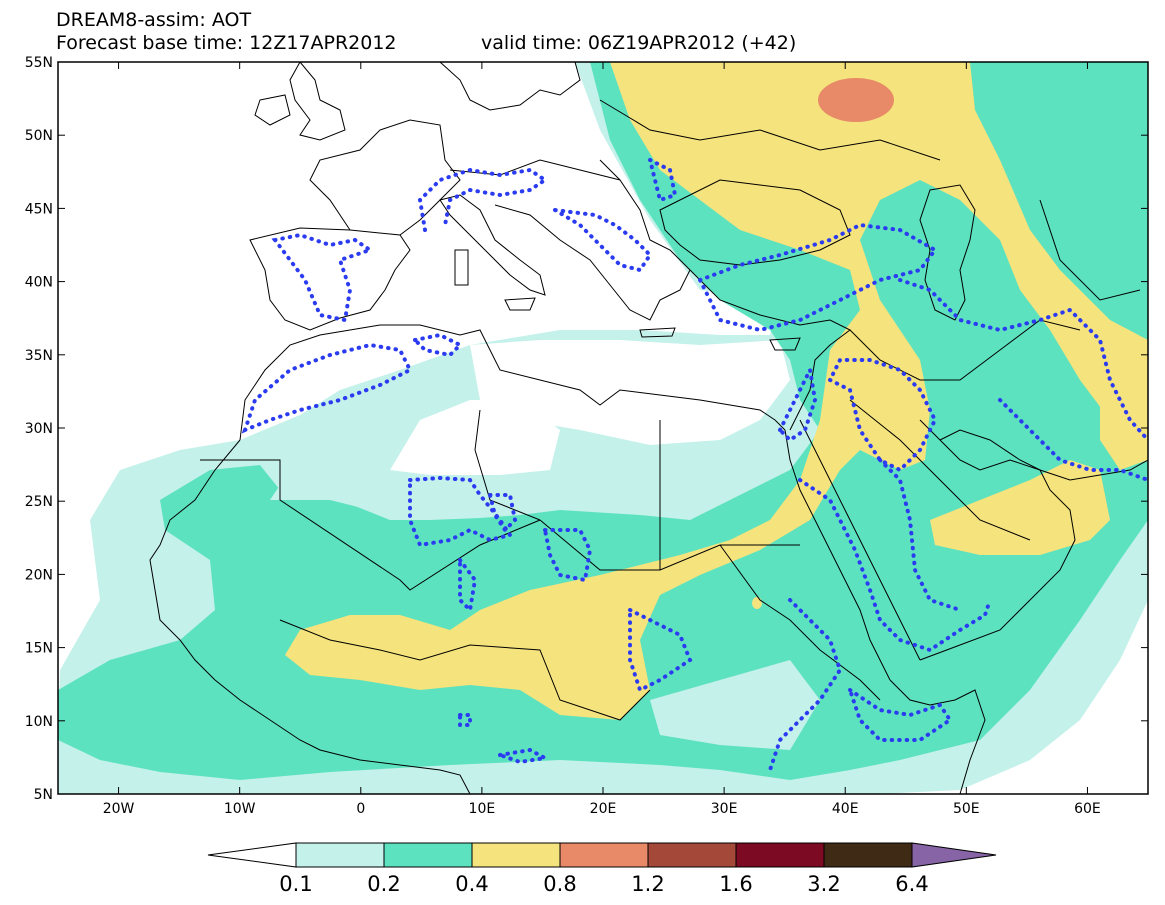  Describe the element at coordinates (603, 809) in the screenshot. I see `lon-label: 20E` at that location.